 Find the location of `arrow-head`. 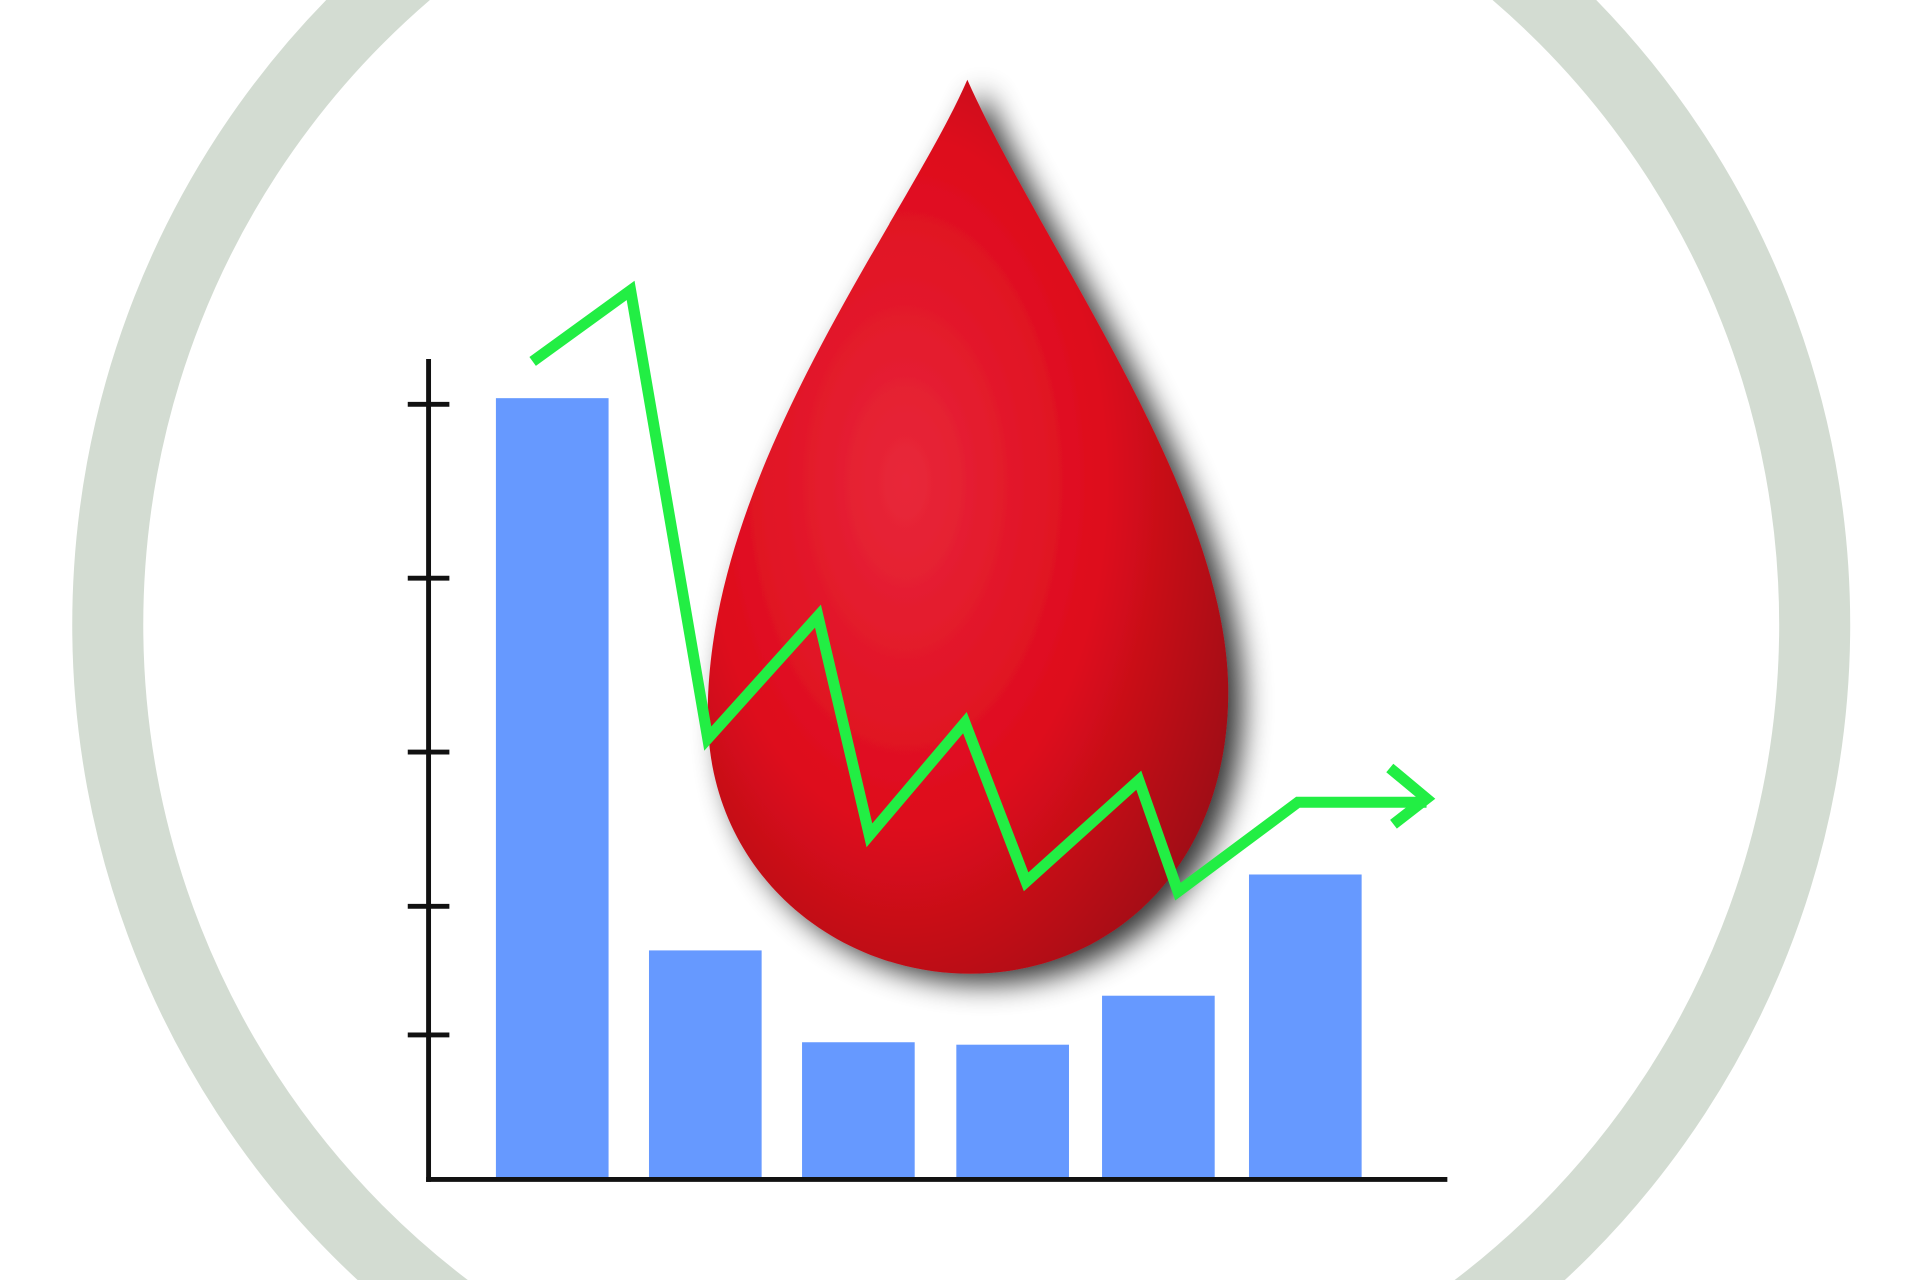

arrow-head is located at coordinates (1411, 796).